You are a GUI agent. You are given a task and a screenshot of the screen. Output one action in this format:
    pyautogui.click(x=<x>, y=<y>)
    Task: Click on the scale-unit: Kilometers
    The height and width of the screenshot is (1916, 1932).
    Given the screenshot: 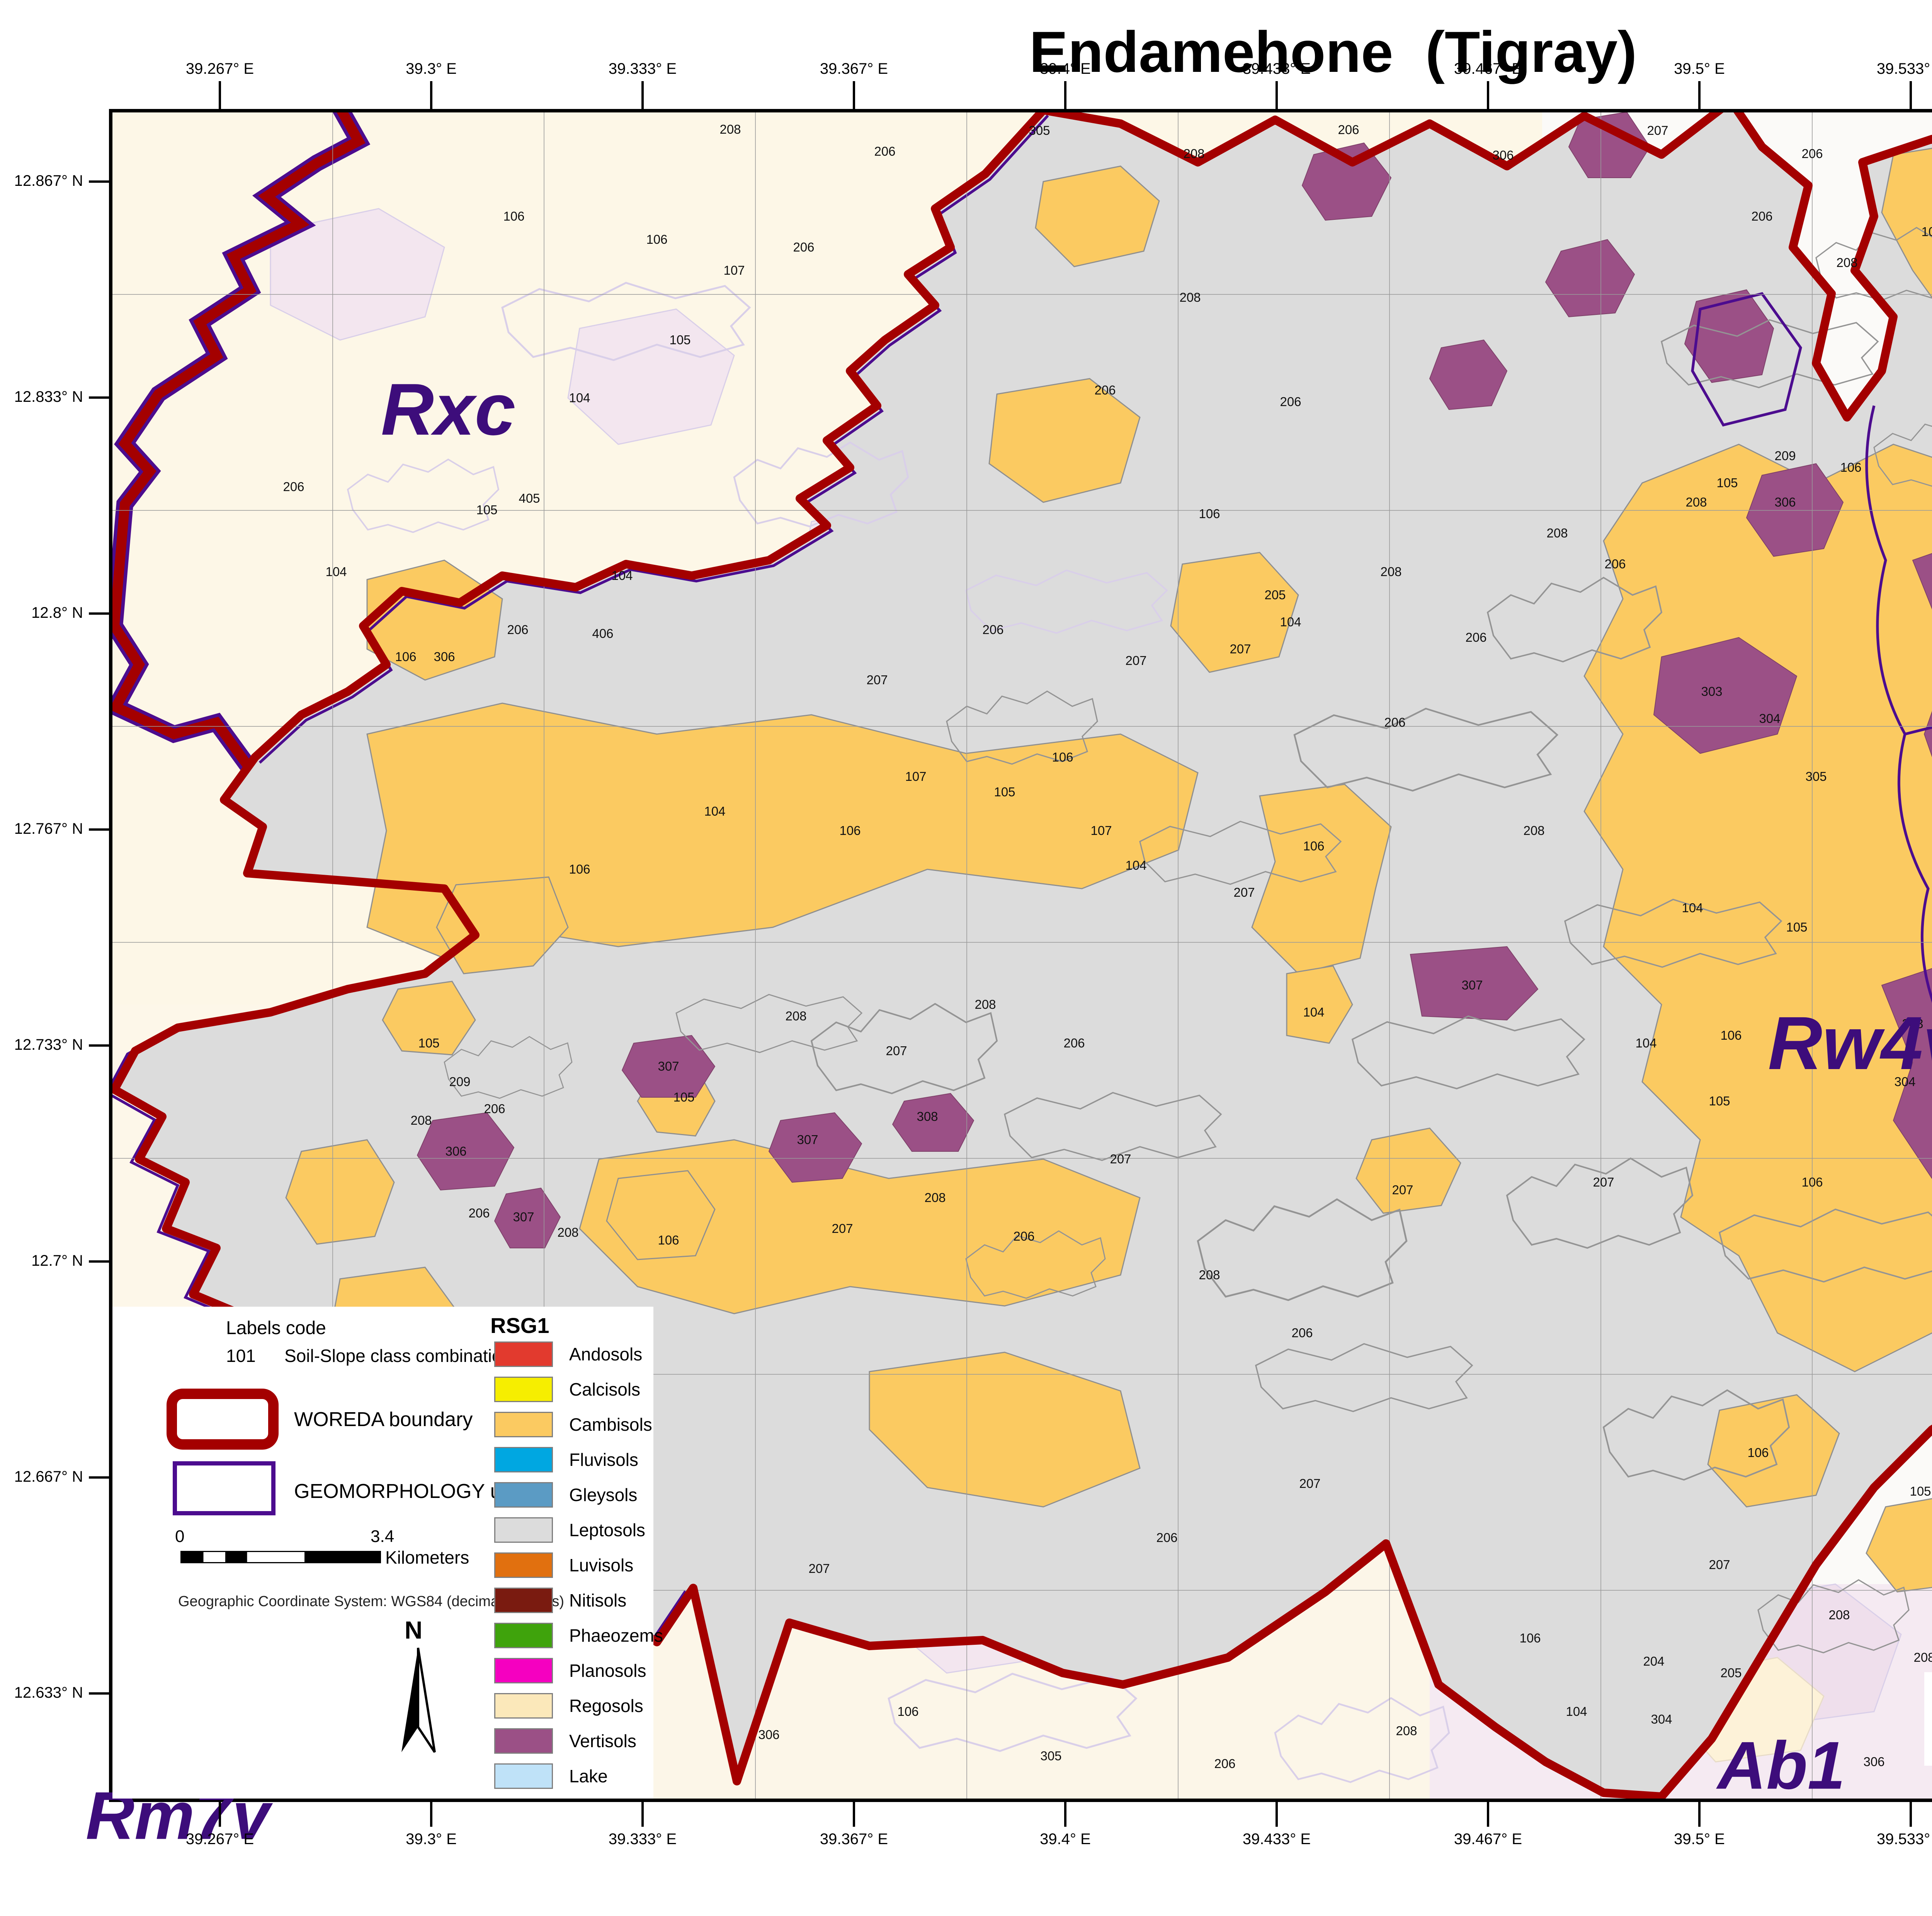 What is the action you would take?
    pyautogui.click(x=427, y=1557)
    